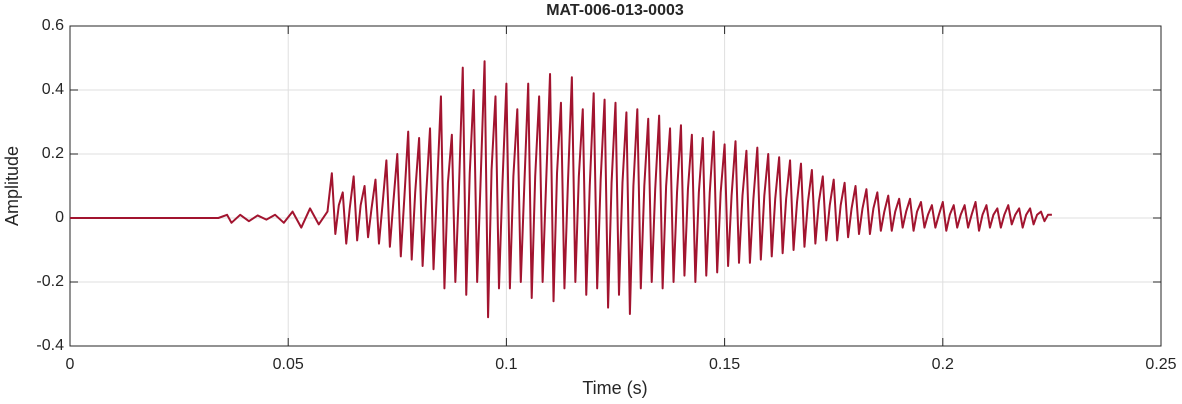 The width and height of the screenshot is (1182, 404). I want to click on y-tick-label: 0.4, so click(53, 89).